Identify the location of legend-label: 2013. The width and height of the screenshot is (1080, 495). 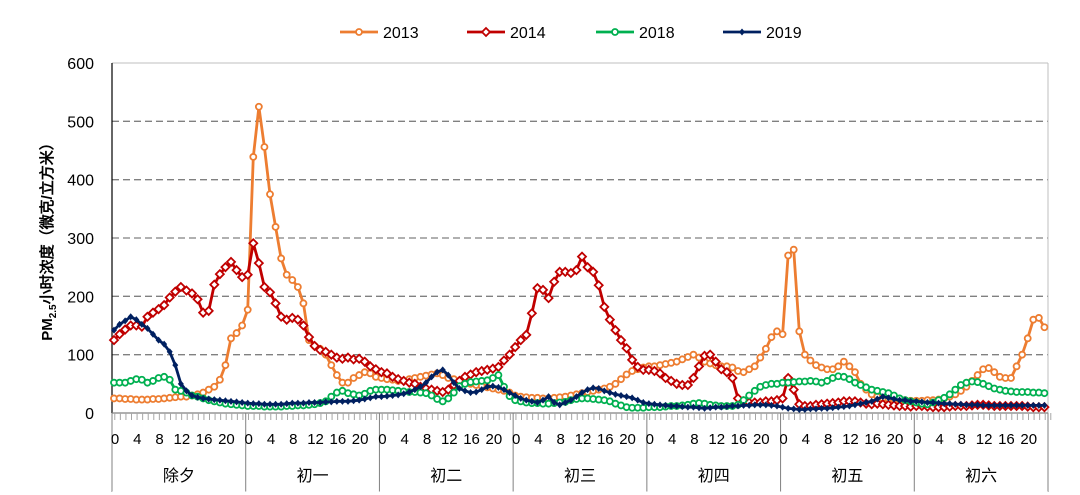
(401, 33).